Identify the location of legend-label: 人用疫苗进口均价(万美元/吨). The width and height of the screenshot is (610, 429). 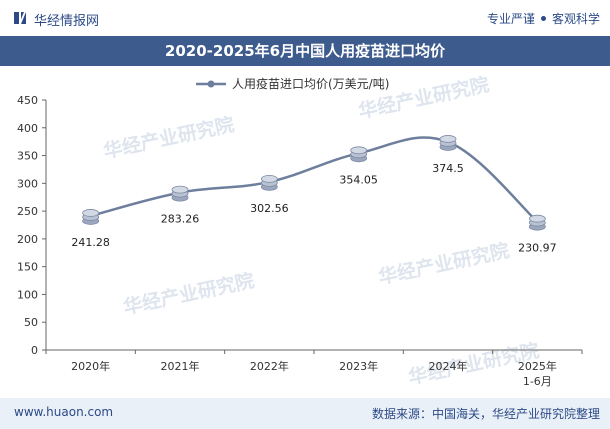
(310, 83).